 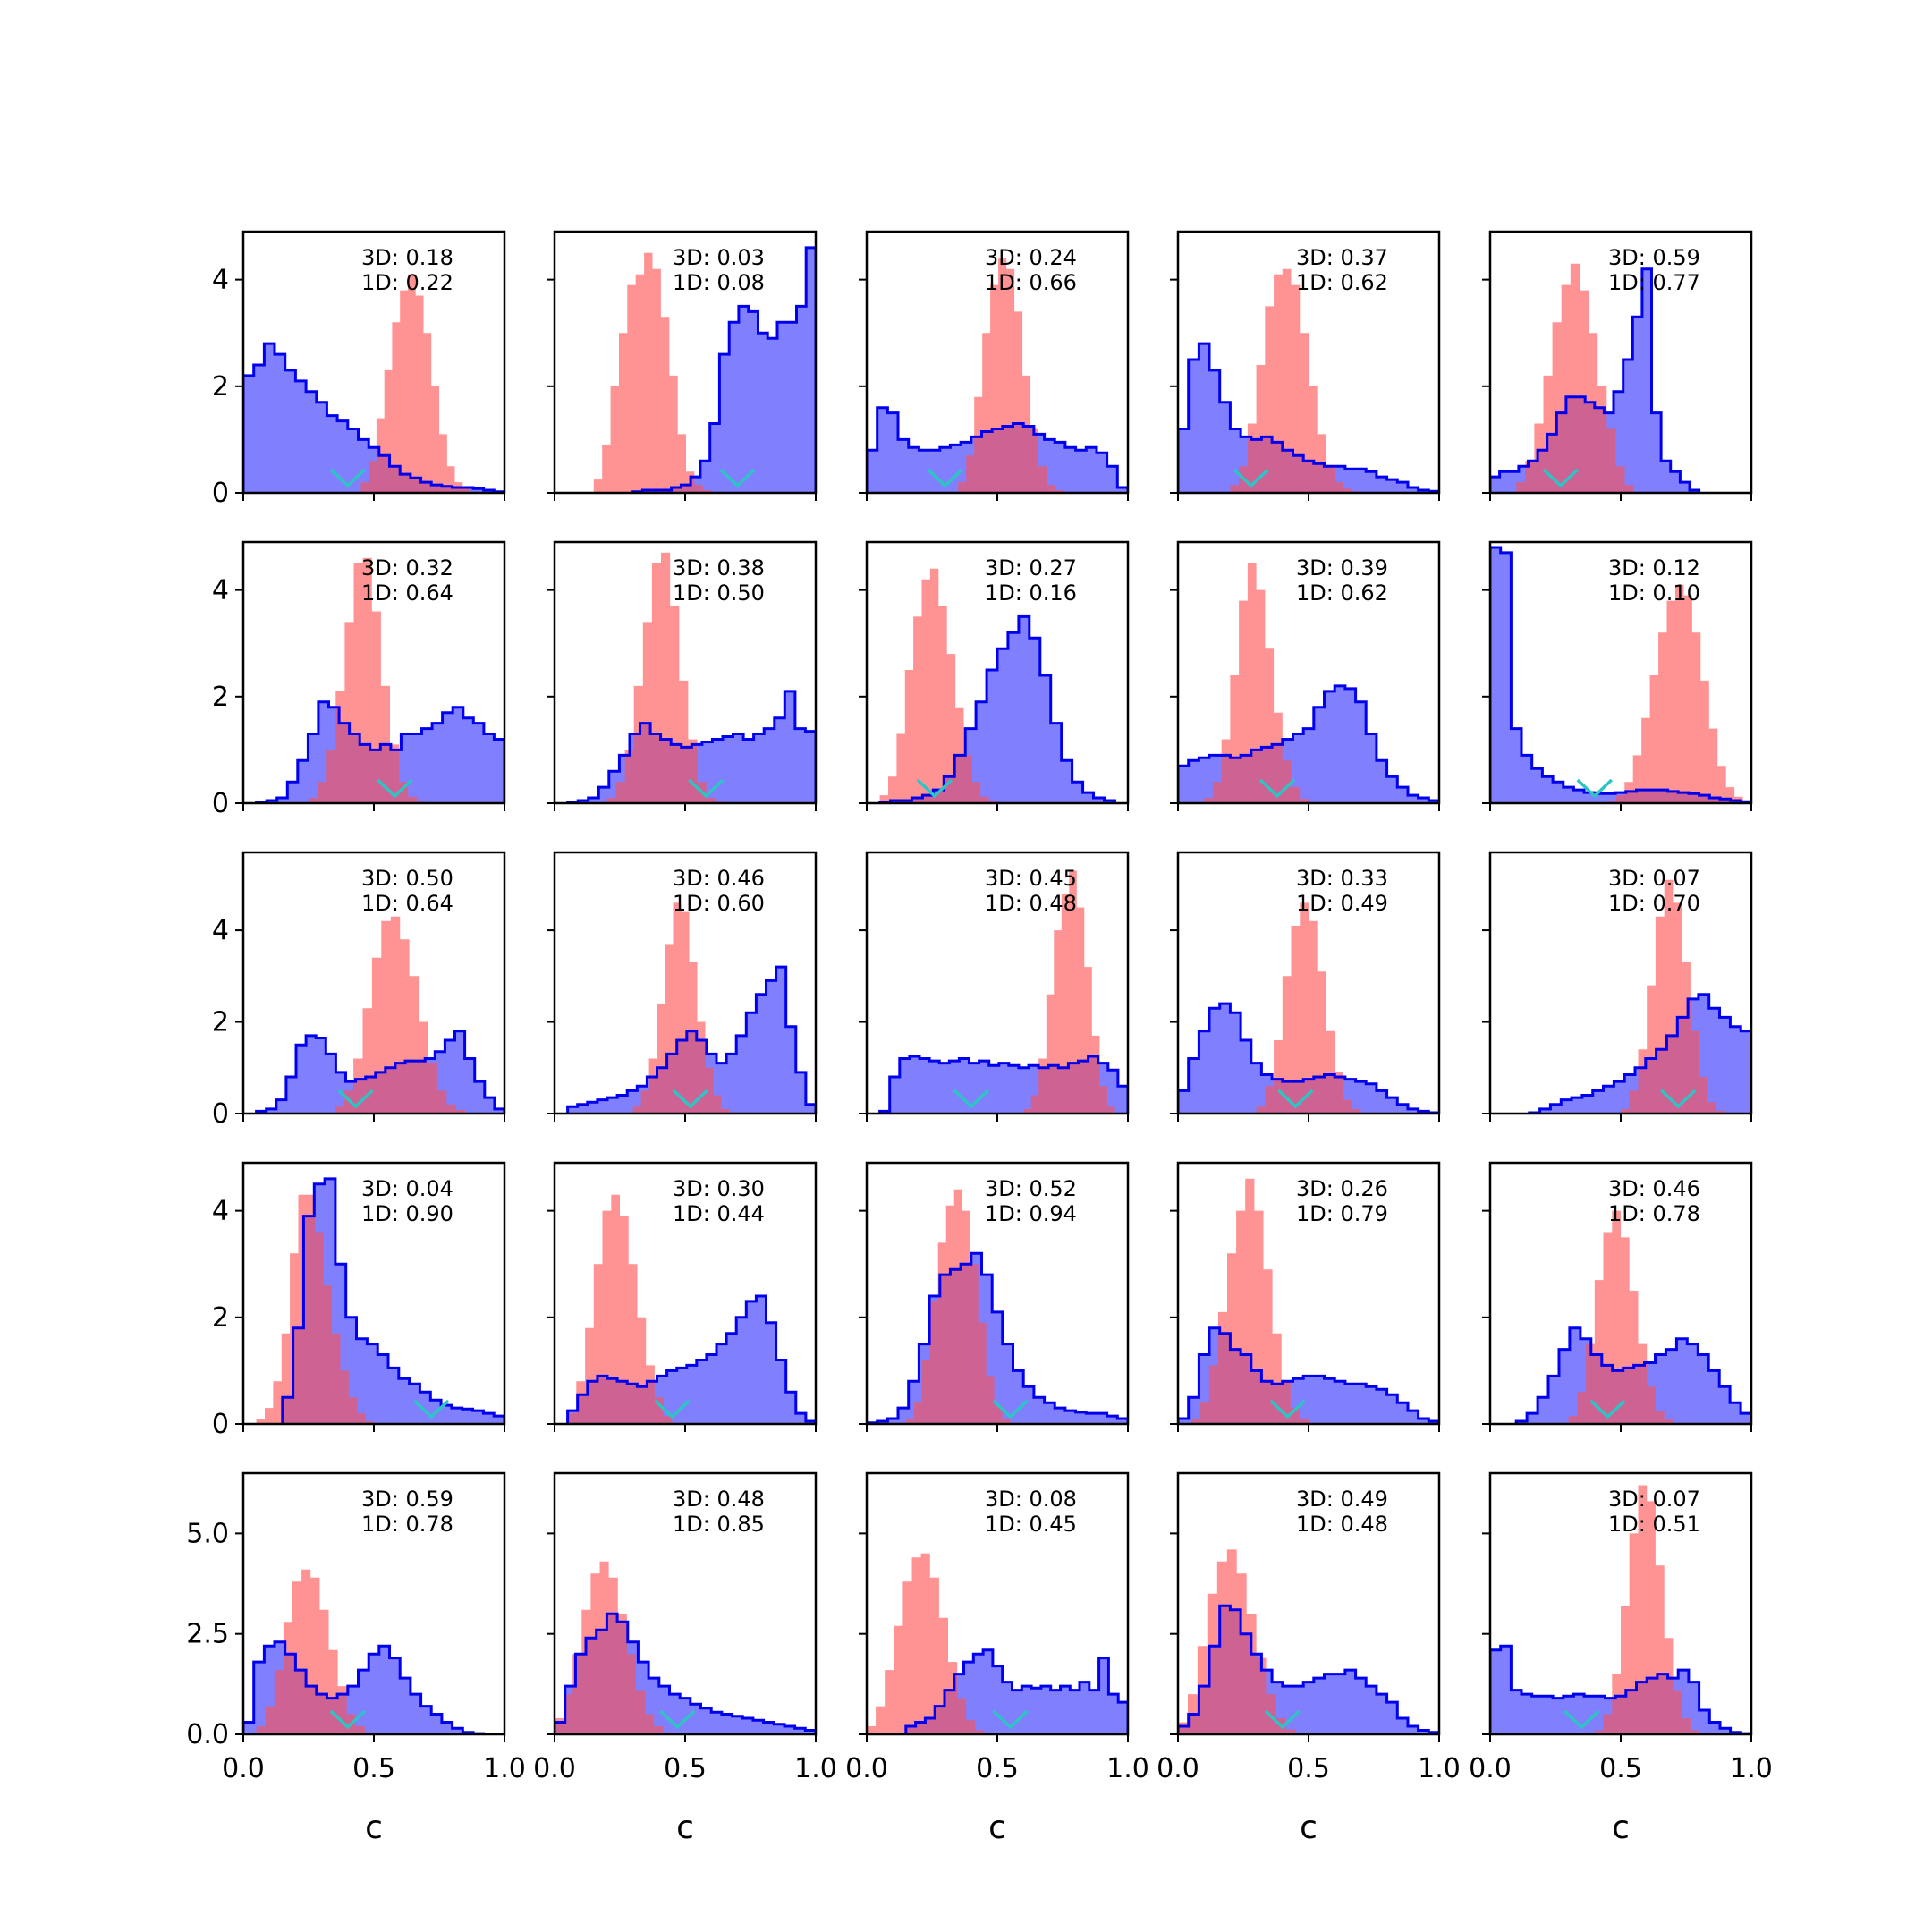 I want to click on annotation-3d: 3D: 0.38, so click(x=719, y=567).